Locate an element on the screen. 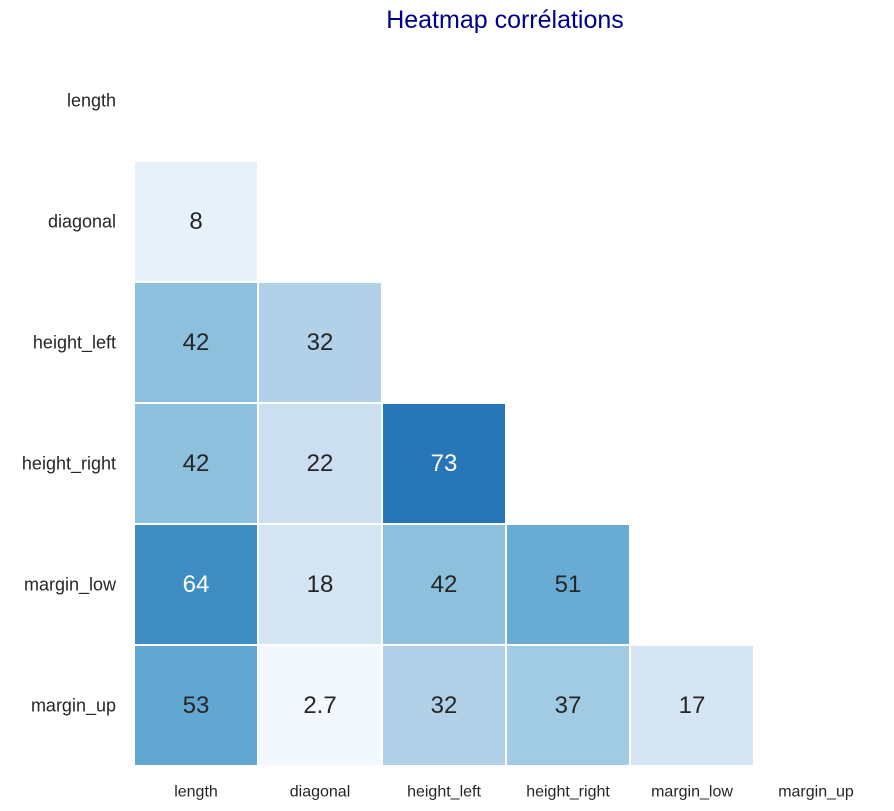  x-tick-label: length is located at coordinates (196, 792).